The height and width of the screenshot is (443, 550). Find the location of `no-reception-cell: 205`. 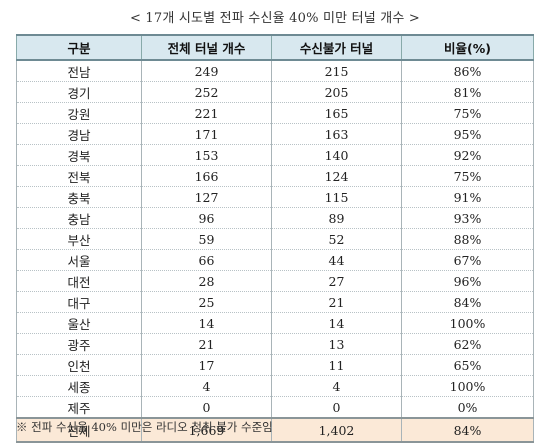

no-reception-cell: 205 is located at coordinates (336, 92).